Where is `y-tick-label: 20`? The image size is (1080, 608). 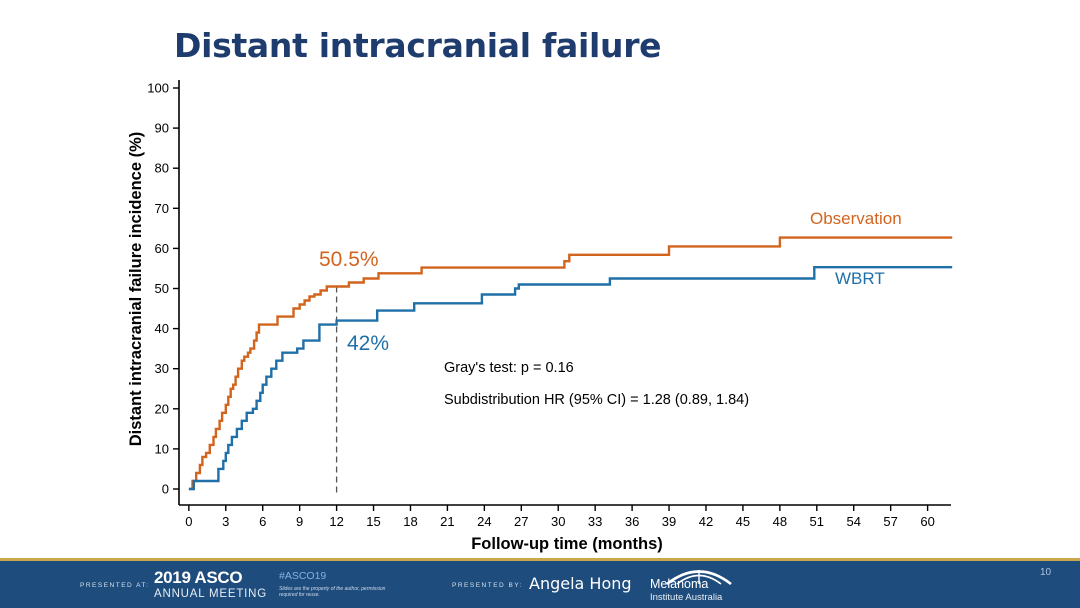 y-tick-label: 20 is located at coordinates (162, 408).